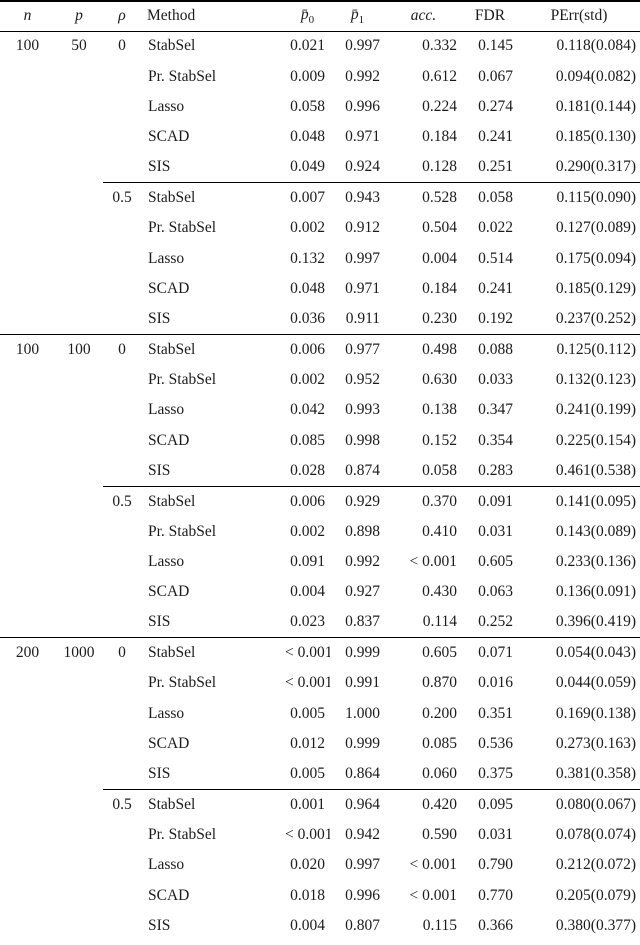  What do you see at coordinates (357, 501) in the screenshot?
I see `cell-p1: 0.929` at bounding box center [357, 501].